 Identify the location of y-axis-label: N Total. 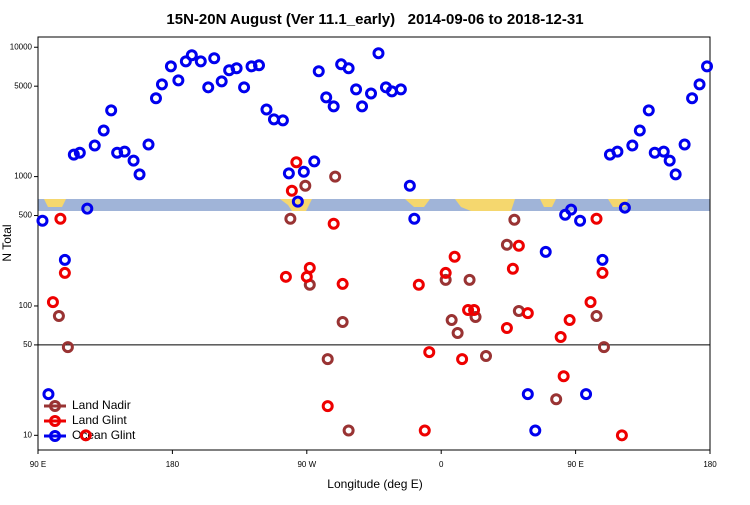
(7, 242).